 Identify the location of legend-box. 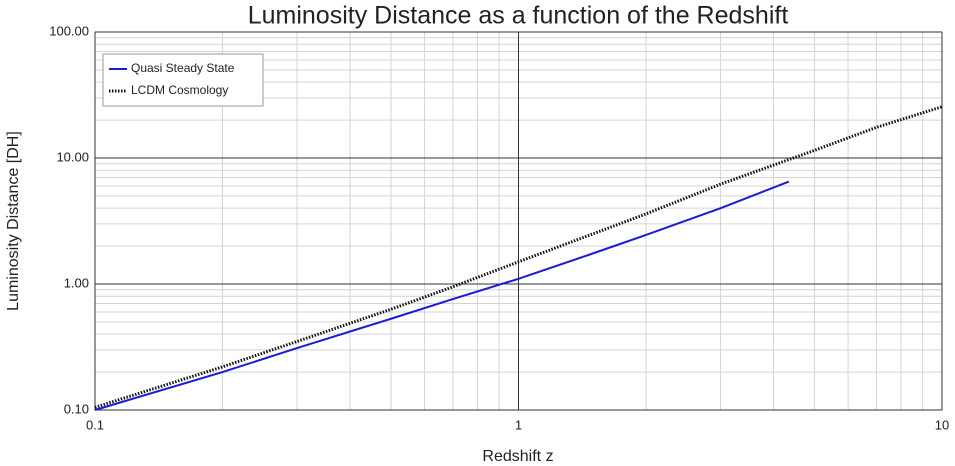
(183, 80).